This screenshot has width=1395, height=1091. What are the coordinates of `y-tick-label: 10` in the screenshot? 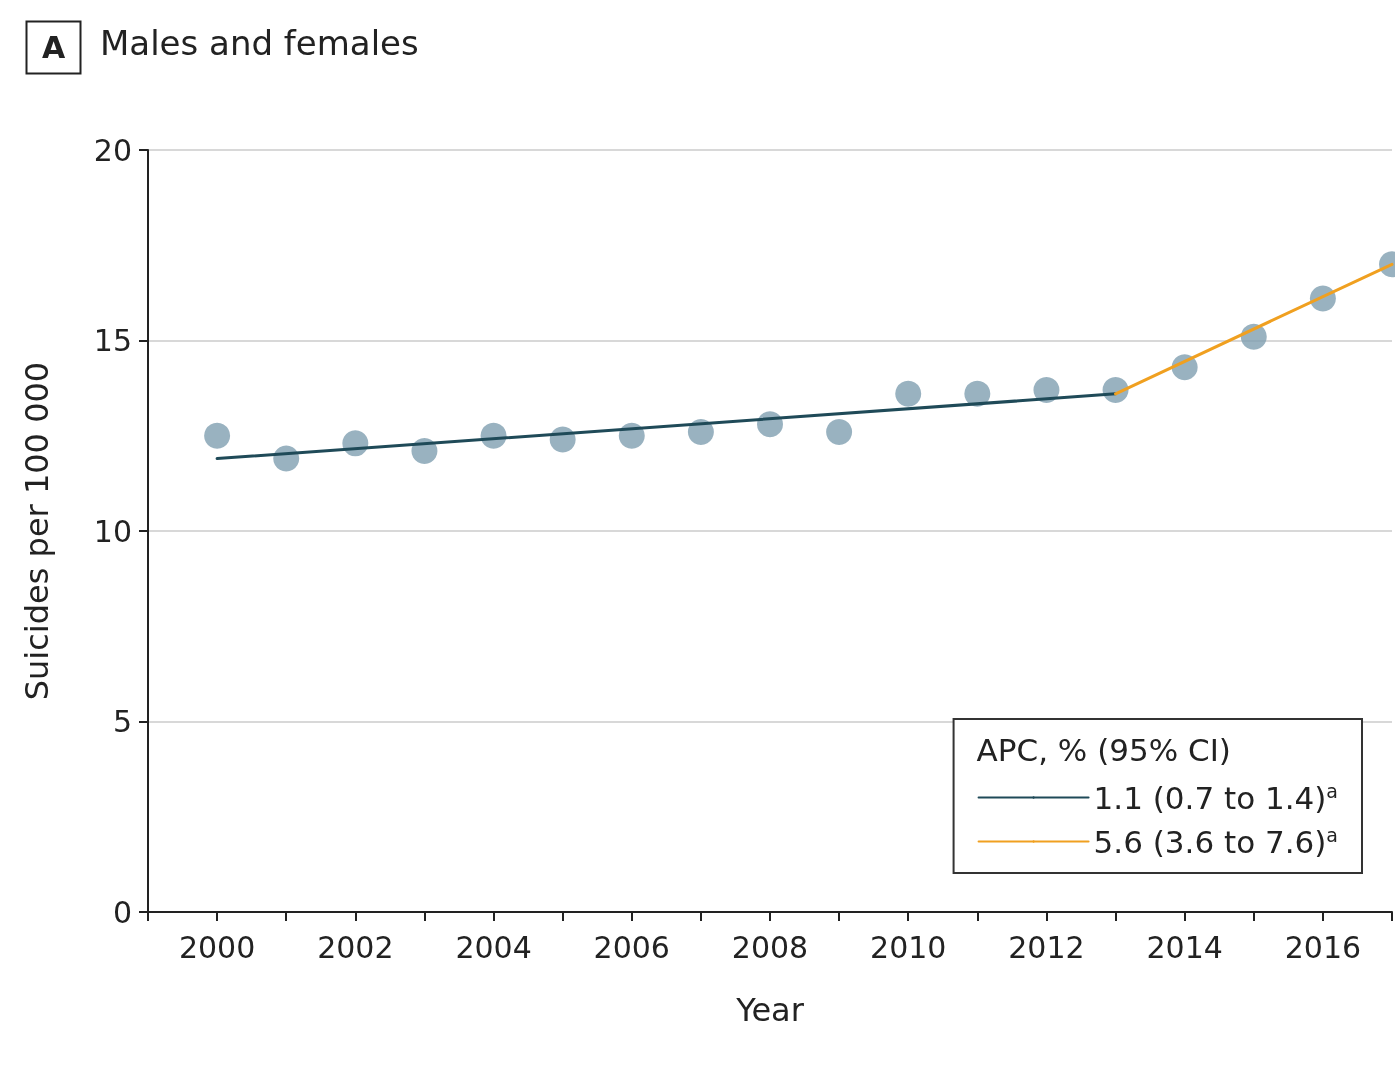 It's located at (112, 531).